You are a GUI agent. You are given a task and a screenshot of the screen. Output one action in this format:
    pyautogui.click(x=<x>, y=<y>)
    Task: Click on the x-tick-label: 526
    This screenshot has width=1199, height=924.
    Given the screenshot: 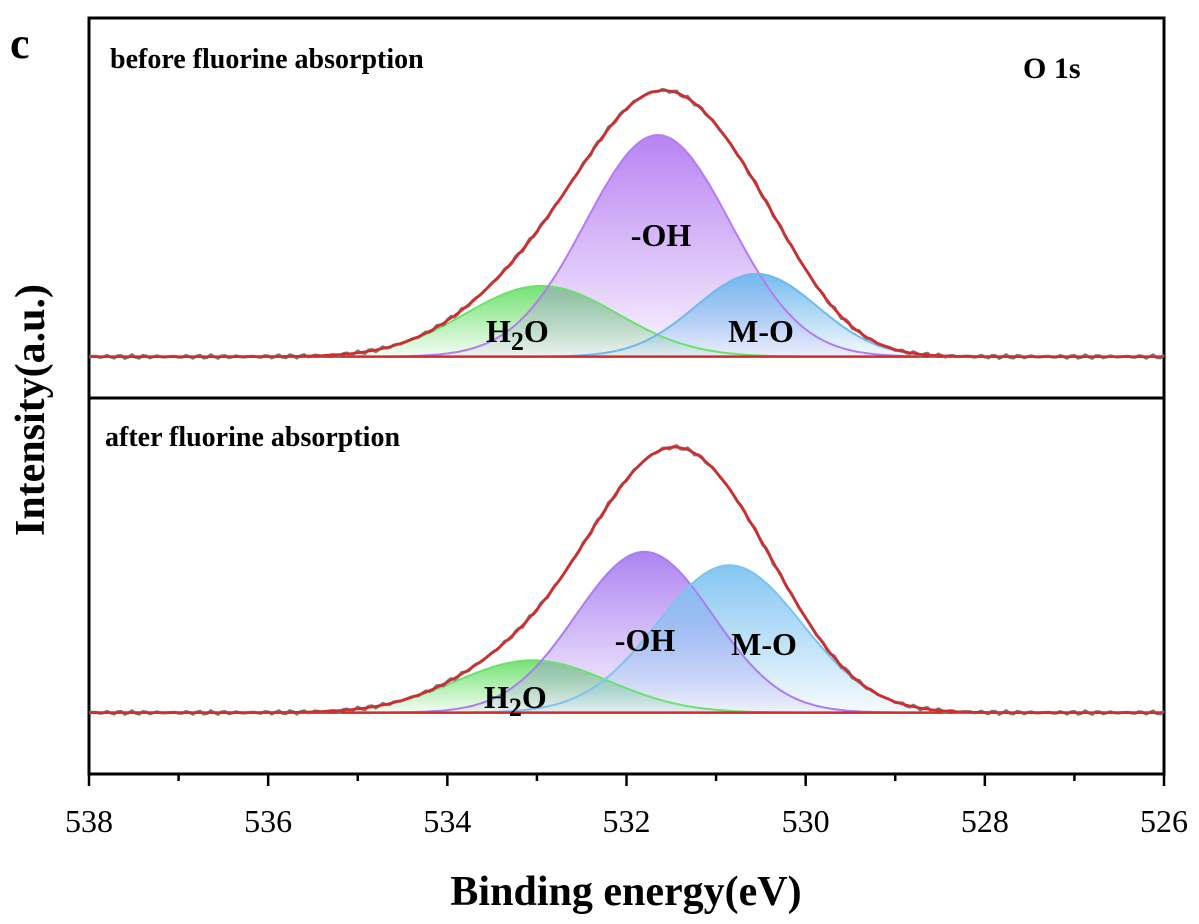 What is the action you would take?
    pyautogui.click(x=1164, y=821)
    